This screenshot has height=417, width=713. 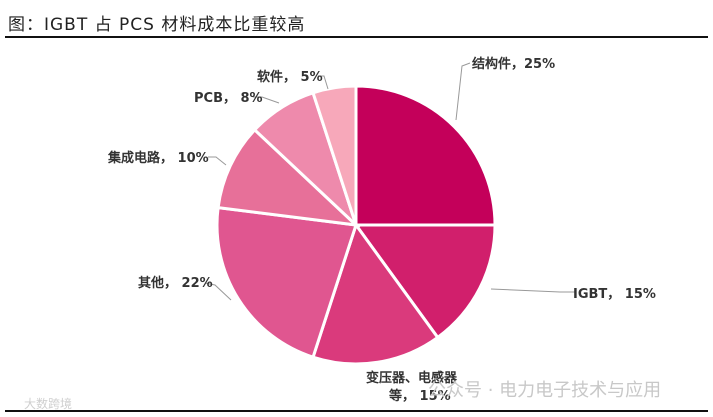 I want to click on label-ic: 集成电路， 10%, so click(x=158, y=158).